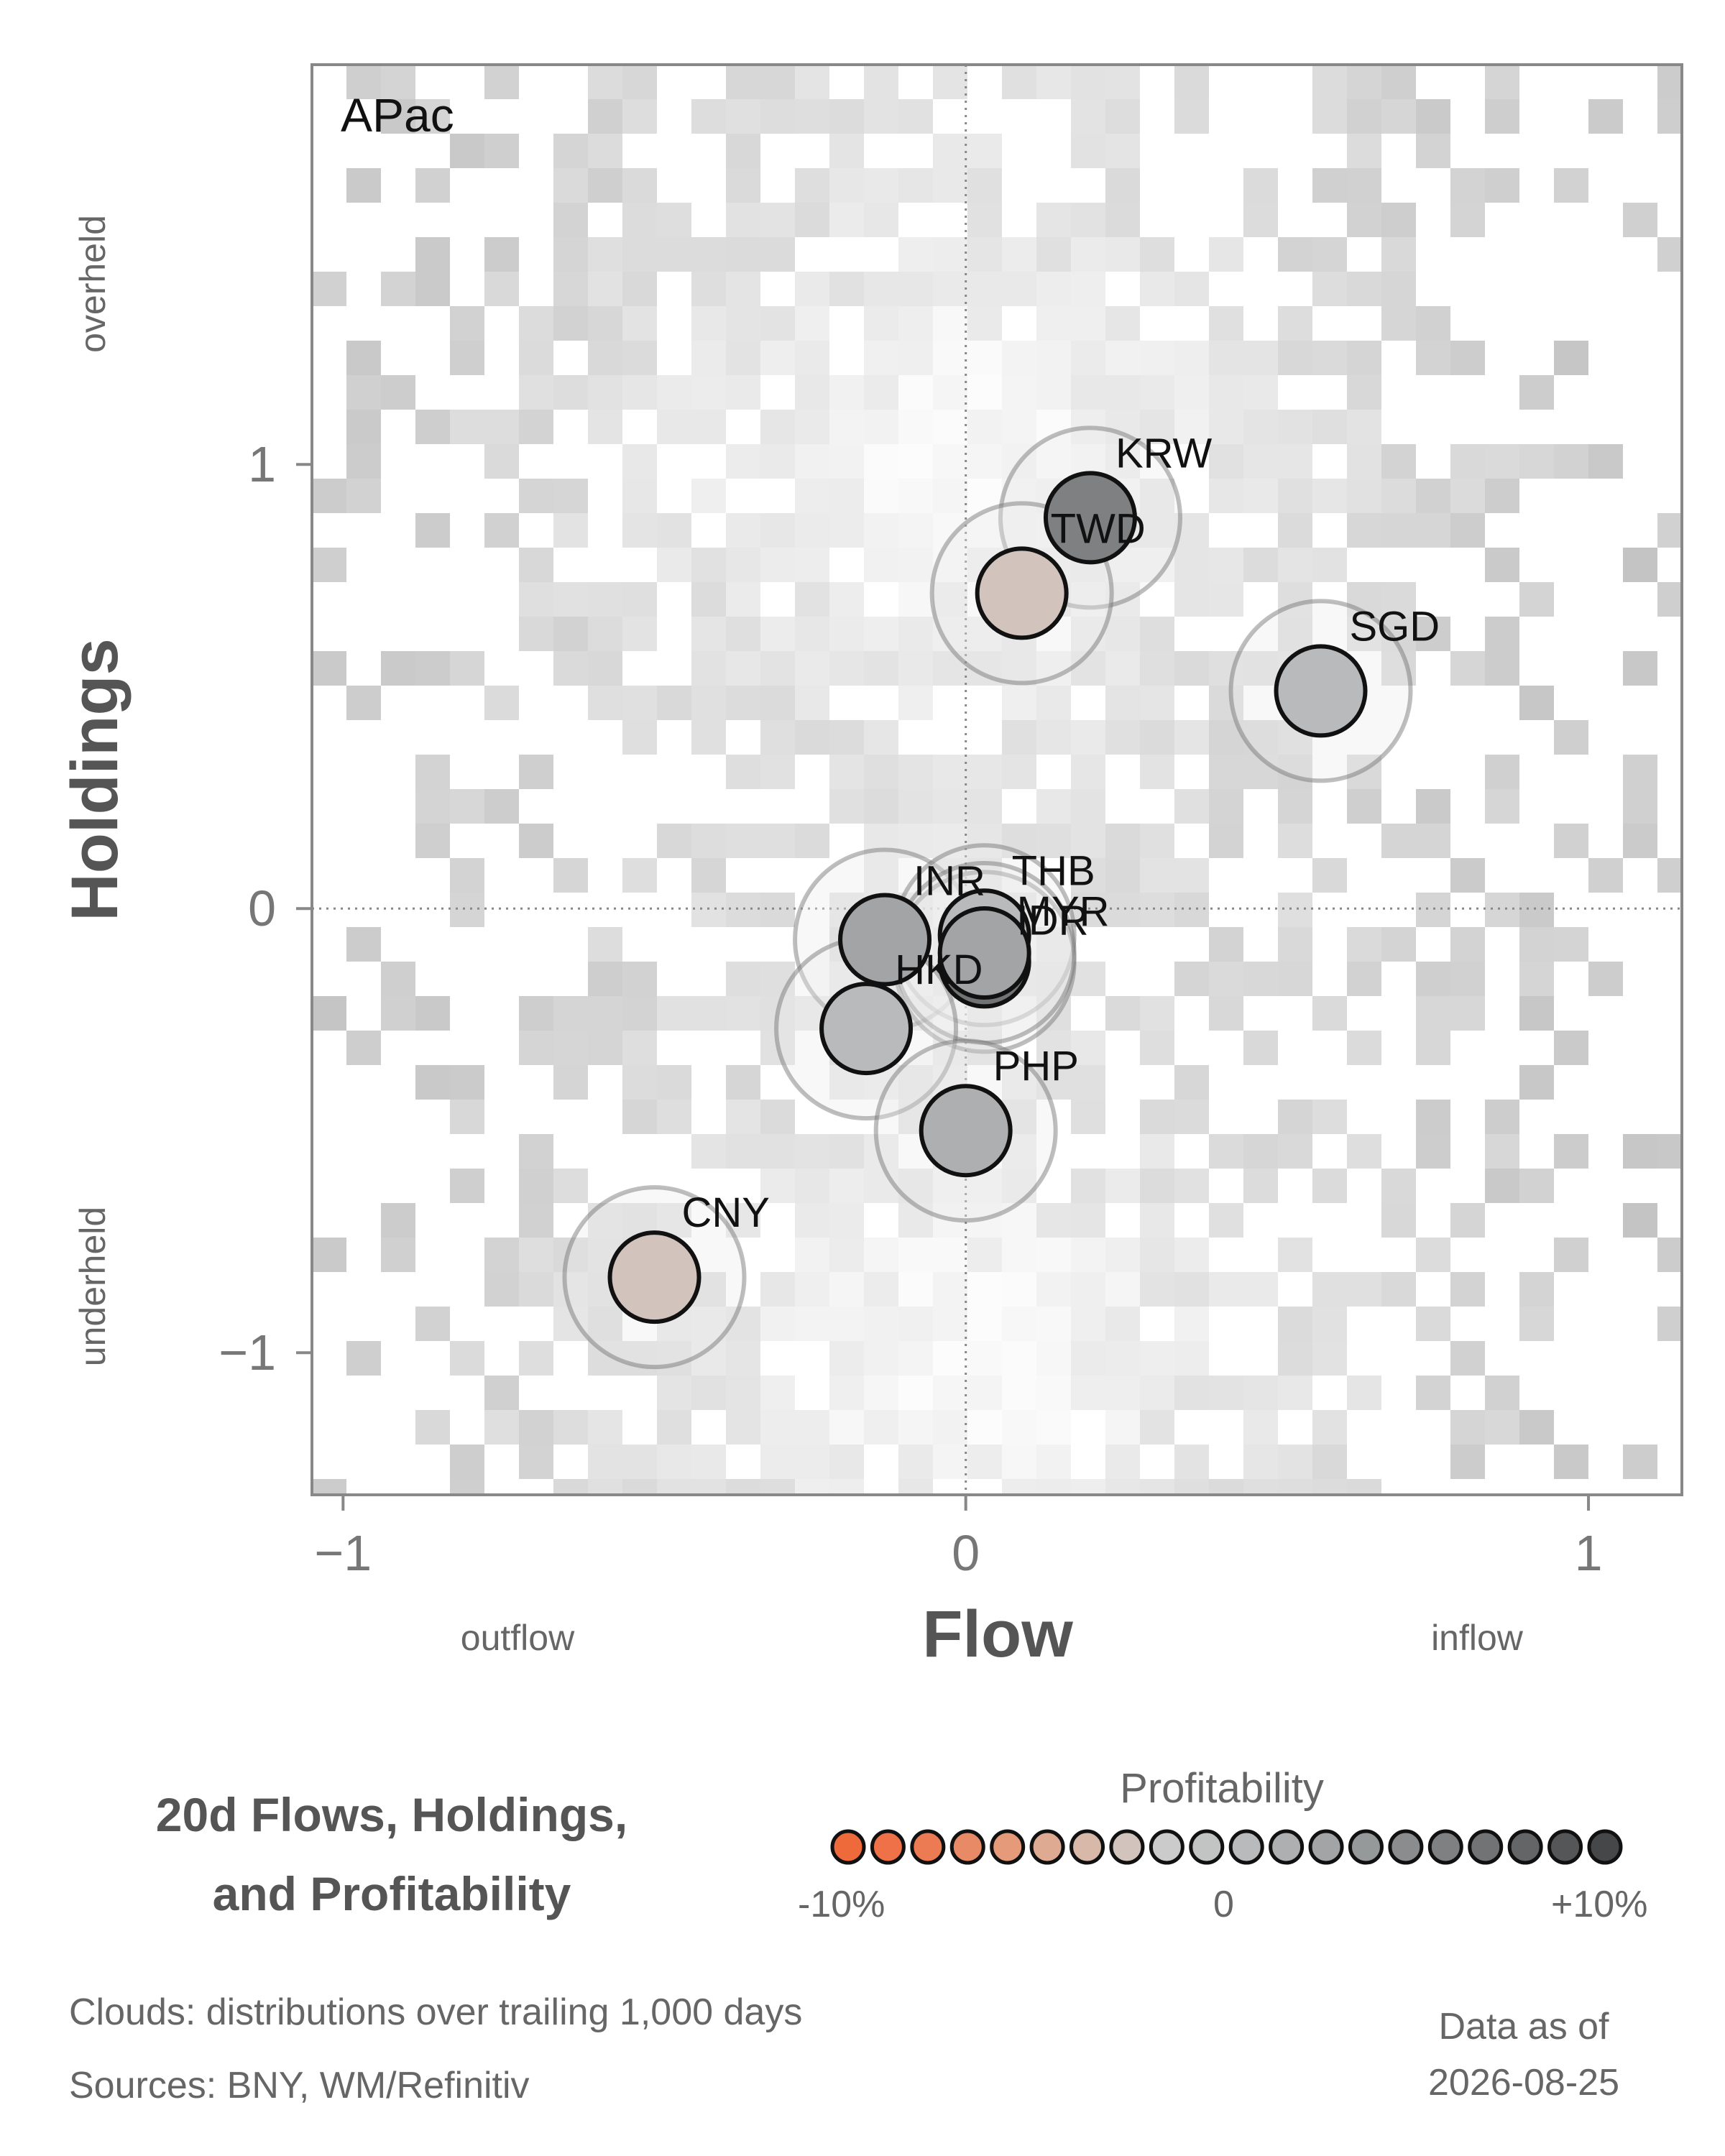  I want to click on panel-label: APac, so click(397, 115).